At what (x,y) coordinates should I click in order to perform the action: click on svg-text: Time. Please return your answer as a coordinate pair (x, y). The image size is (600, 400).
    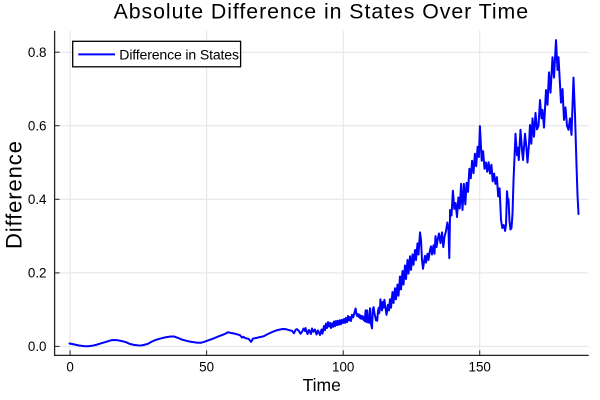
    Looking at the image, I should click on (322, 385).